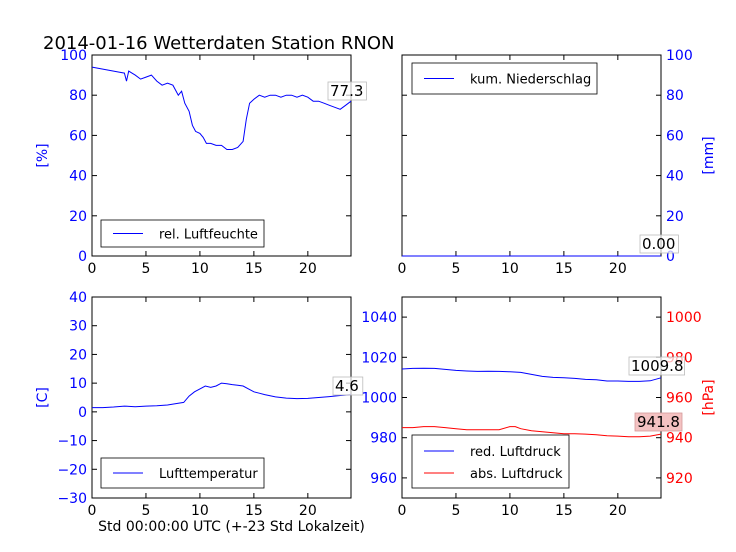  I want to click on series-line-abs-luftdruck, so click(532, 432).